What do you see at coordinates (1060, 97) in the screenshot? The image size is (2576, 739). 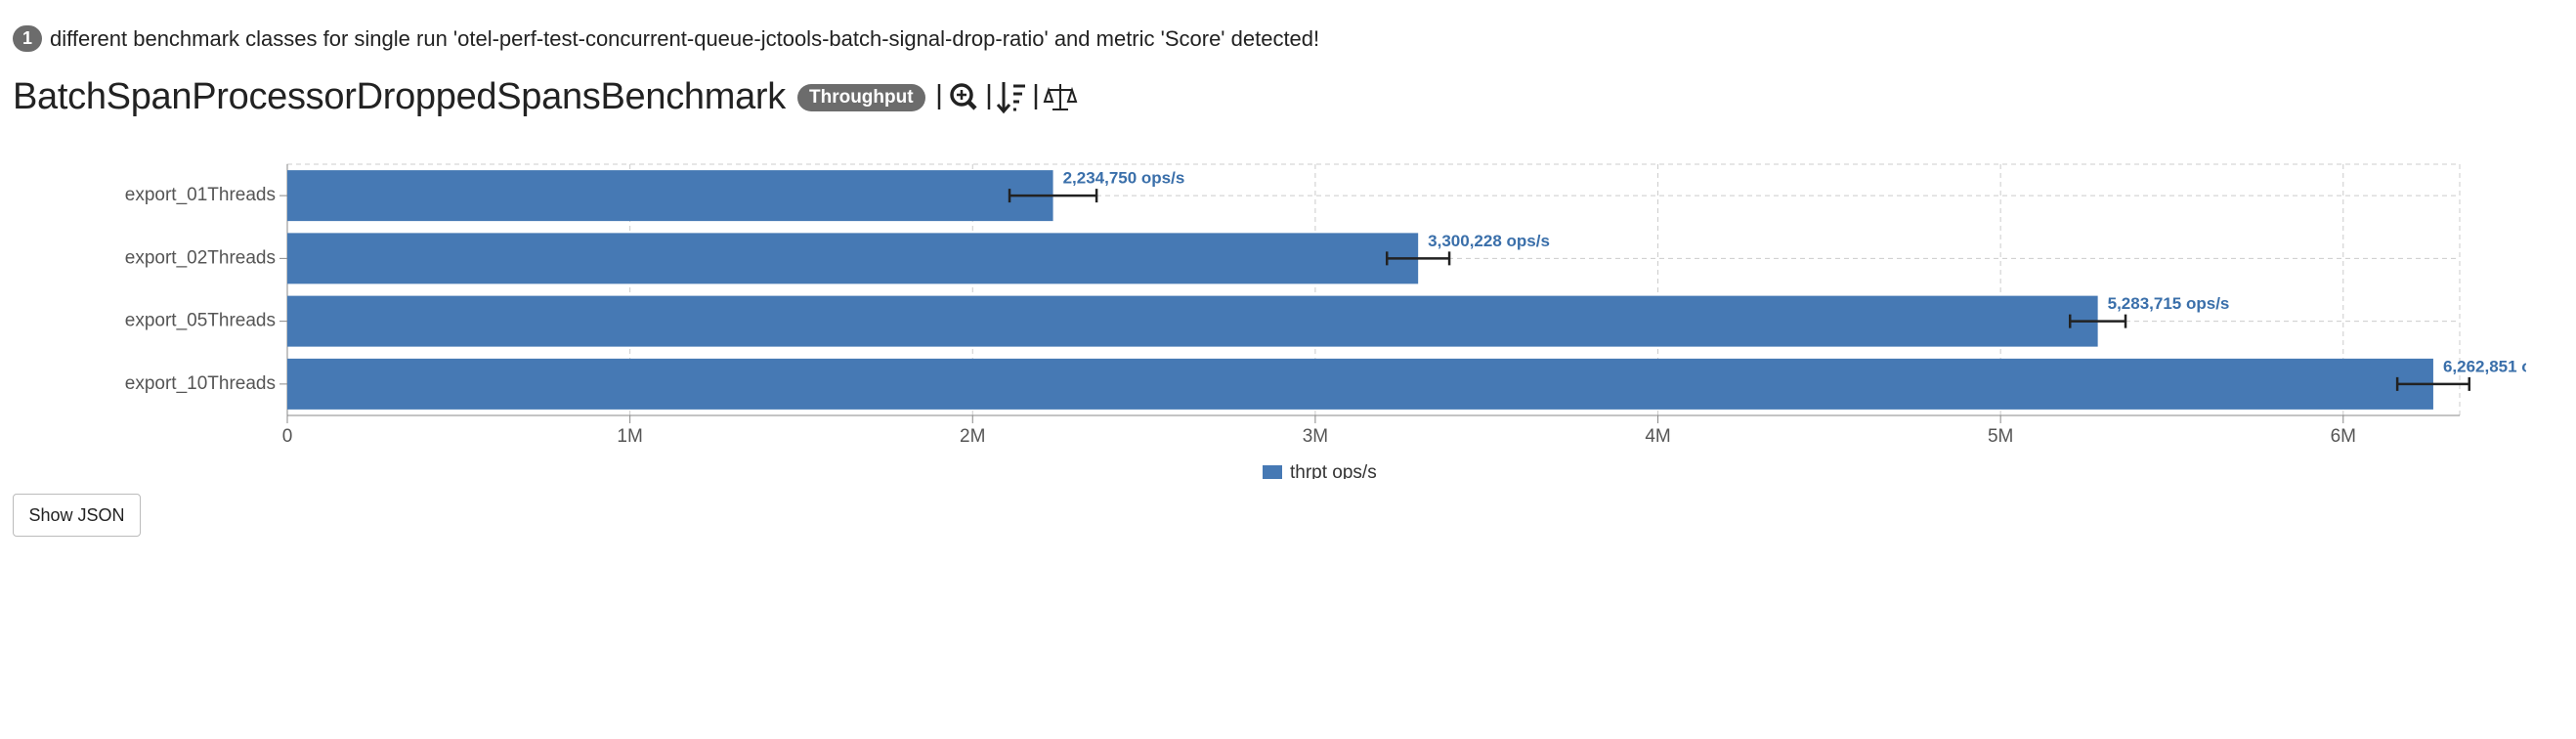 I see `compare-icon` at bounding box center [1060, 97].